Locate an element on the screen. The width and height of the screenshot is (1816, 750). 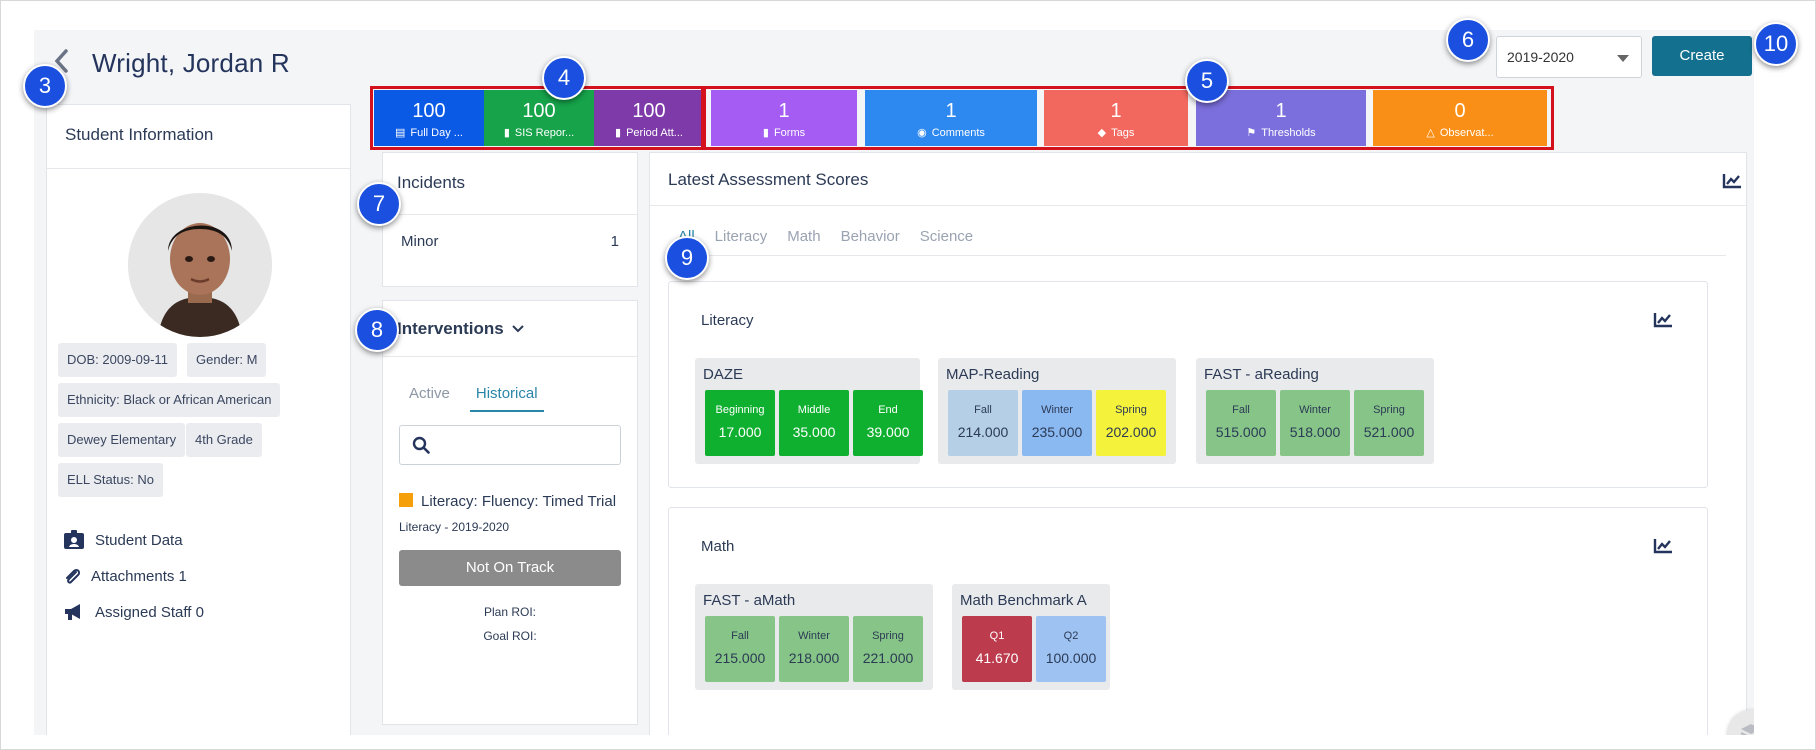
callout-marker: 3 is located at coordinates (45, 86).